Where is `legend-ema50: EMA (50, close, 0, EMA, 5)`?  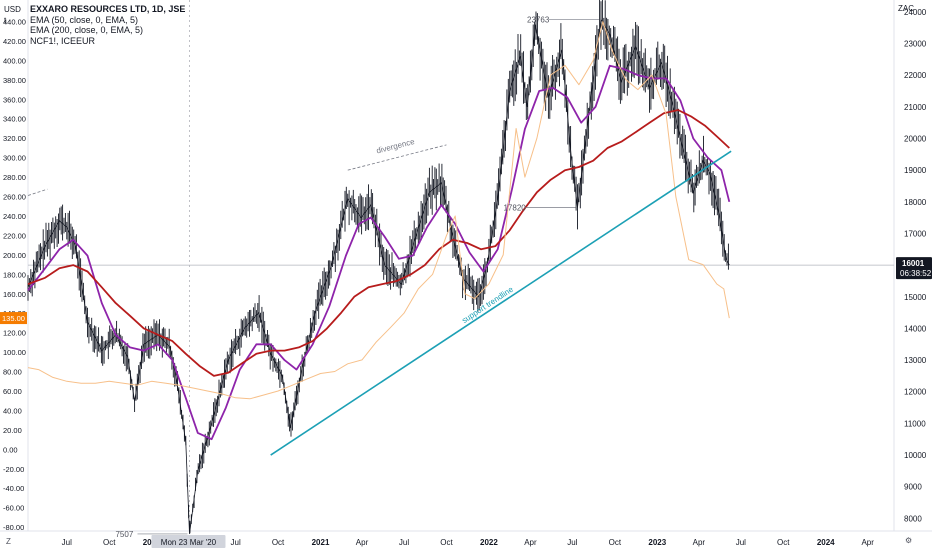 legend-ema50: EMA (50, close, 0, EMA, 5) is located at coordinates (84, 19).